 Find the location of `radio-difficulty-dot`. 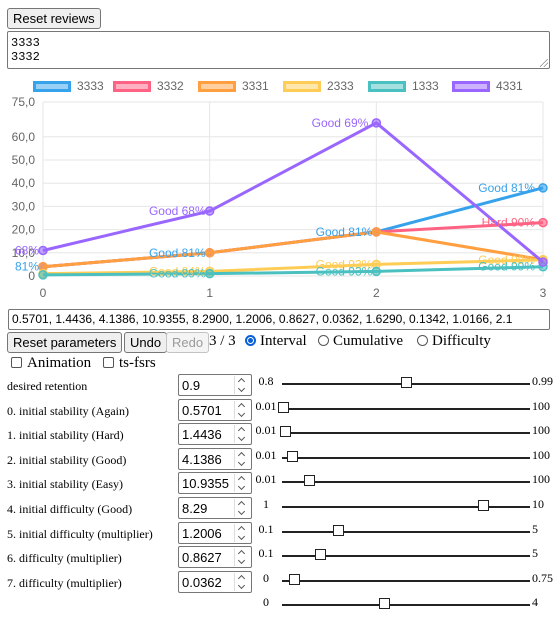

radio-difficulty-dot is located at coordinates (422, 340).